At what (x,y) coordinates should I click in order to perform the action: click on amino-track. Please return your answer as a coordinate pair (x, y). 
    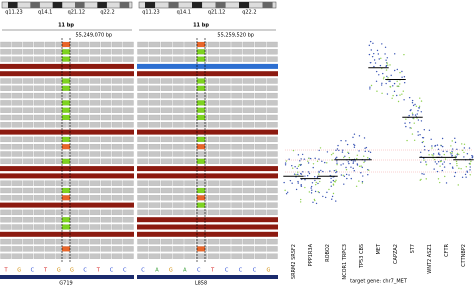
    Looking at the image, I should click on (67, 277).